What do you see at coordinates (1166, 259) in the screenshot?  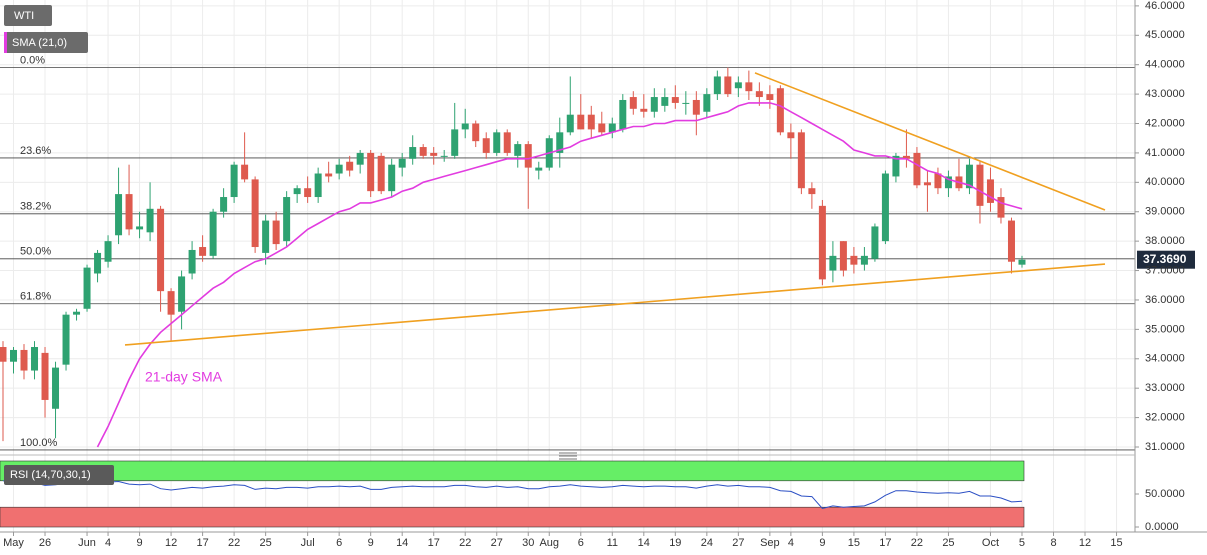 I see `price-tag` at bounding box center [1166, 259].